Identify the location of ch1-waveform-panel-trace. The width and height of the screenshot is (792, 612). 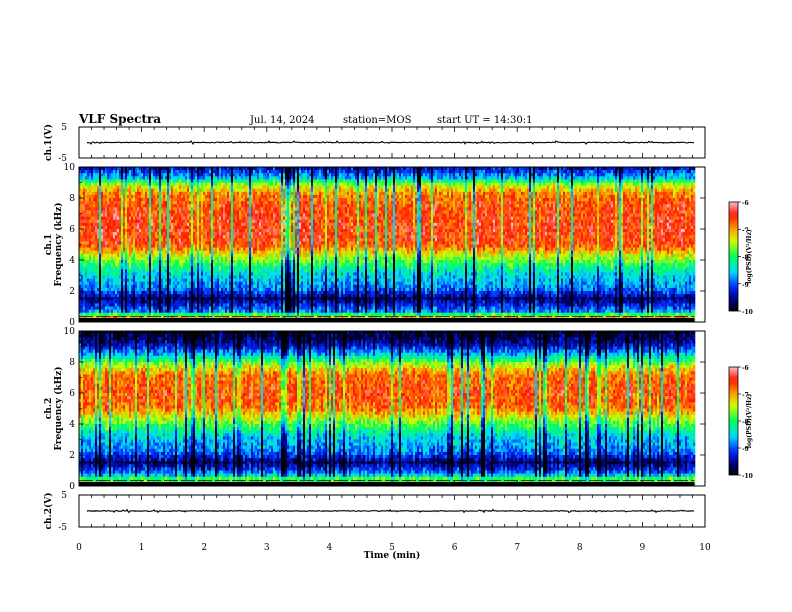
(390, 142).